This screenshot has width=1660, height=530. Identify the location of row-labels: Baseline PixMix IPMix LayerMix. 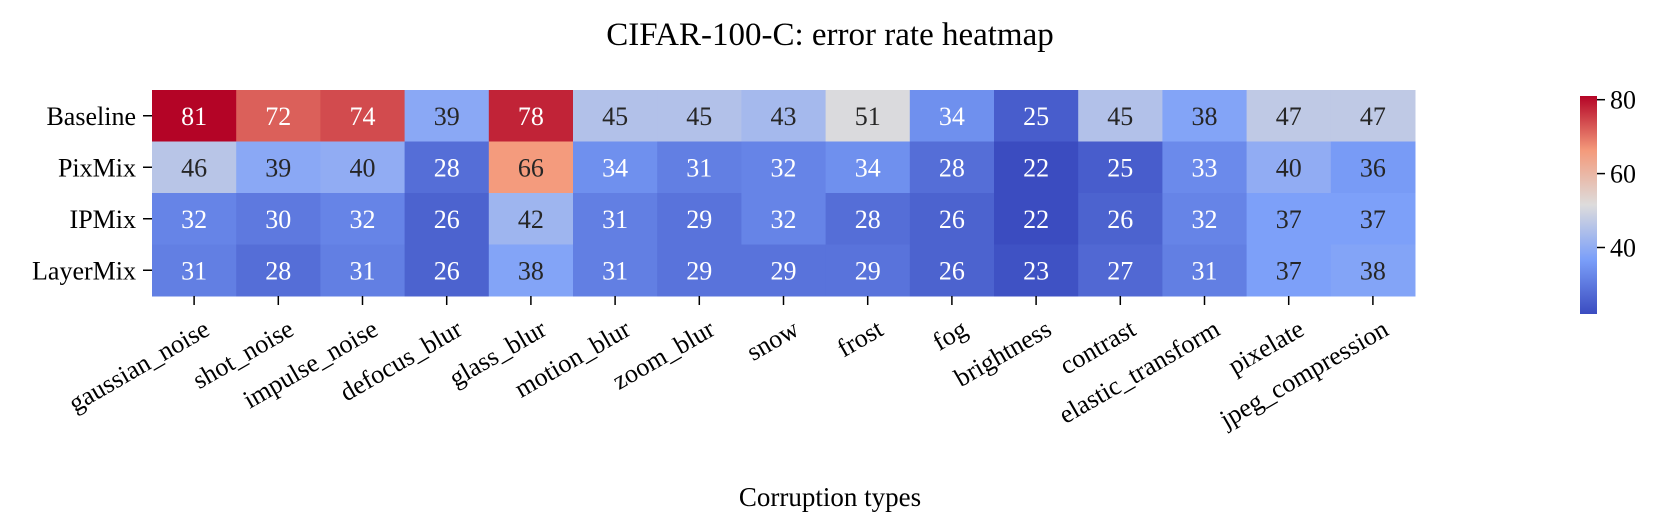
(92, 193).